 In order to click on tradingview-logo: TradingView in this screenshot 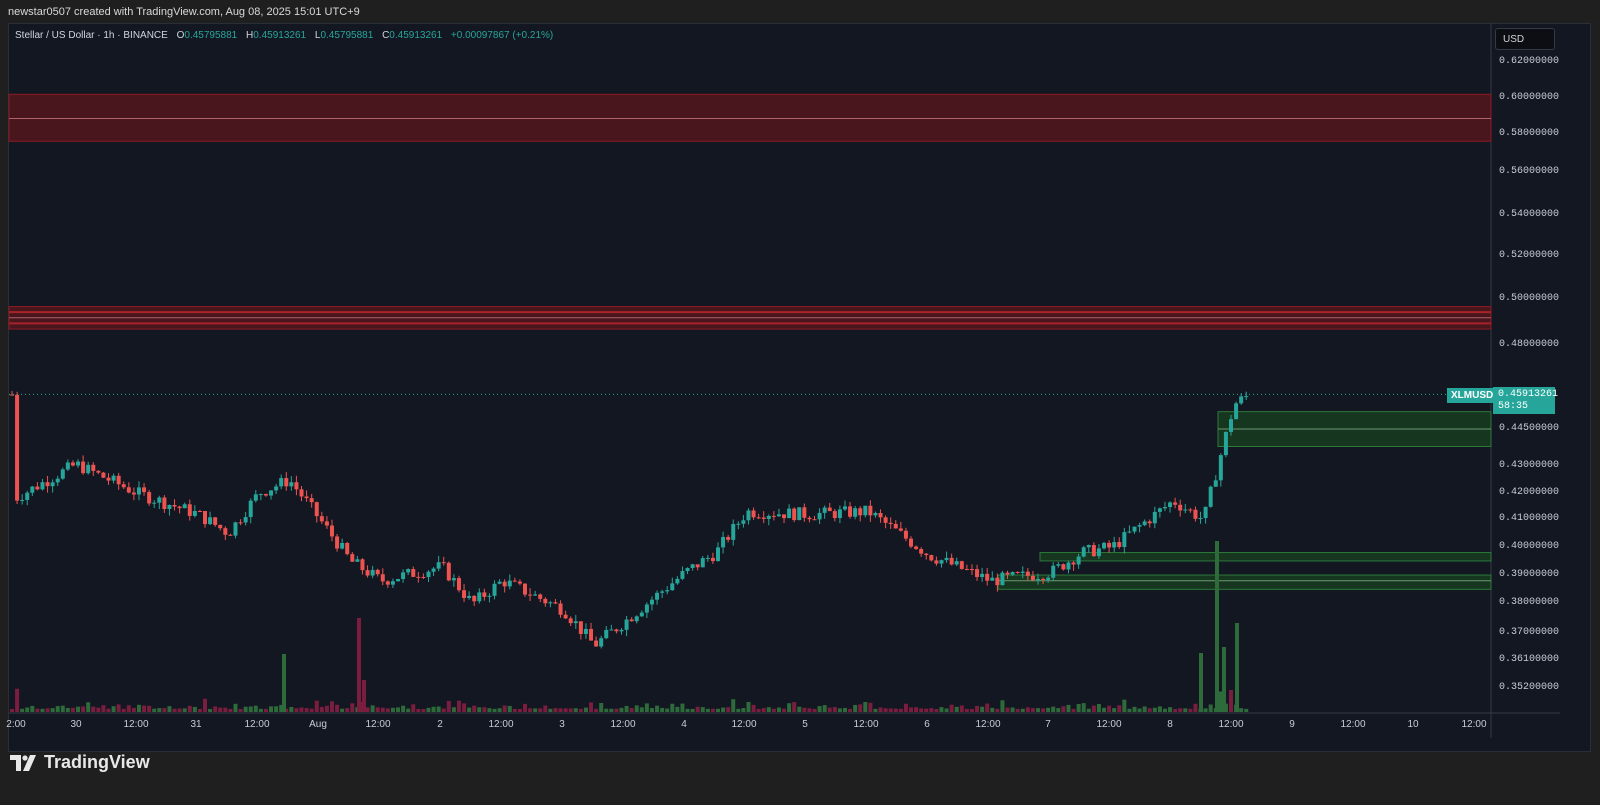, I will do `click(80, 762)`.